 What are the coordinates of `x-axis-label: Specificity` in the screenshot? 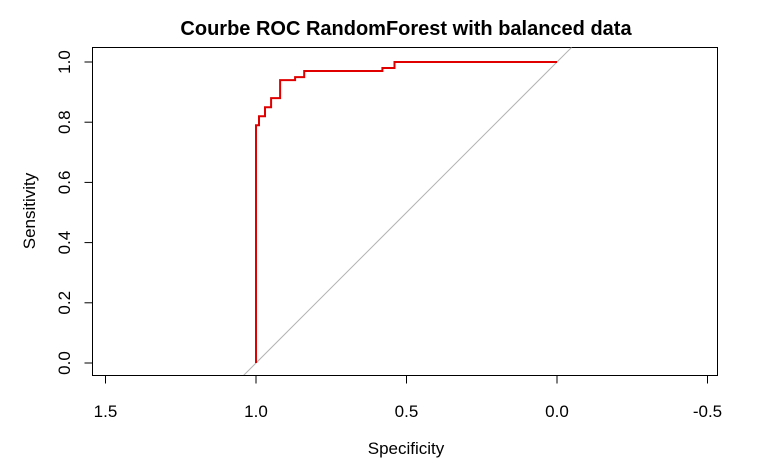 It's located at (406, 448).